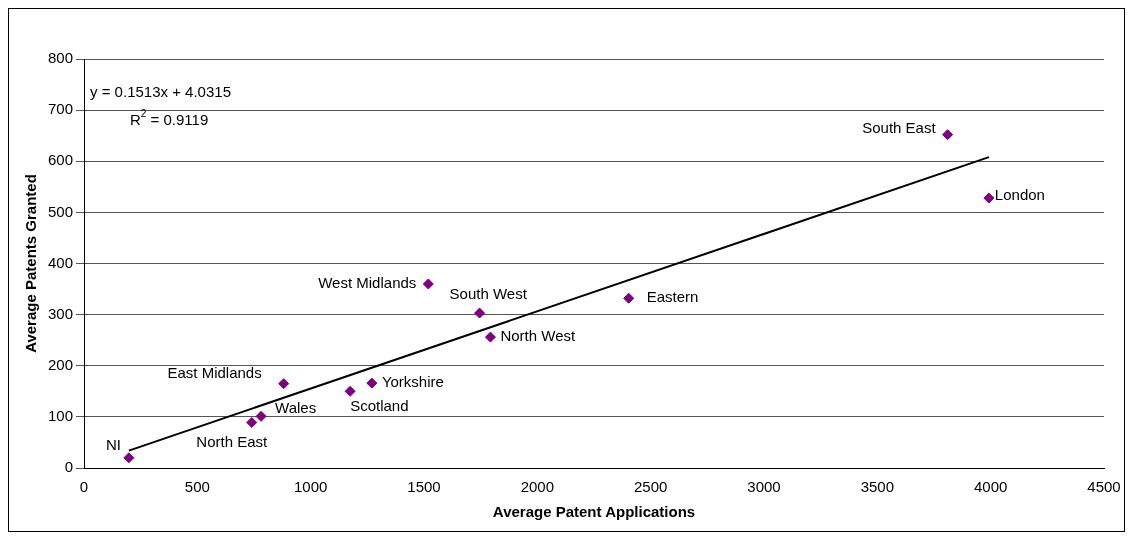 The image size is (1133, 540). What do you see at coordinates (31, 263) in the screenshot?
I see `y-axis-title: Average Patents Granted` at bounding box center [31, 263].